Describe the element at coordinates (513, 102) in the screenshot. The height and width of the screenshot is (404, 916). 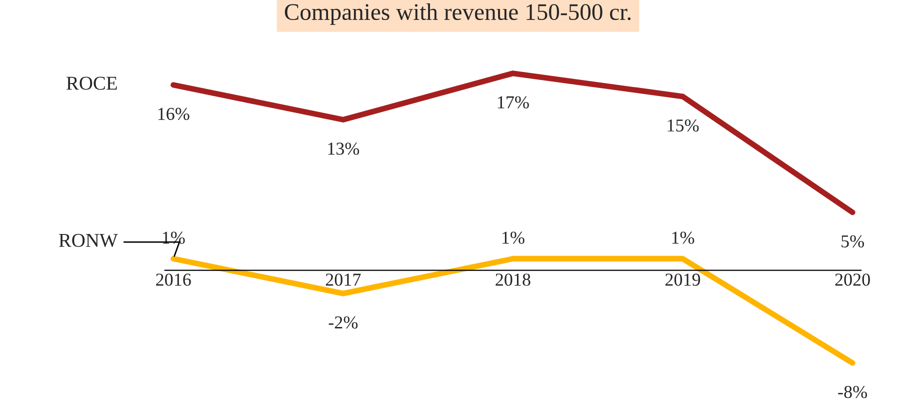
I see `data-label: 17%` at that location.